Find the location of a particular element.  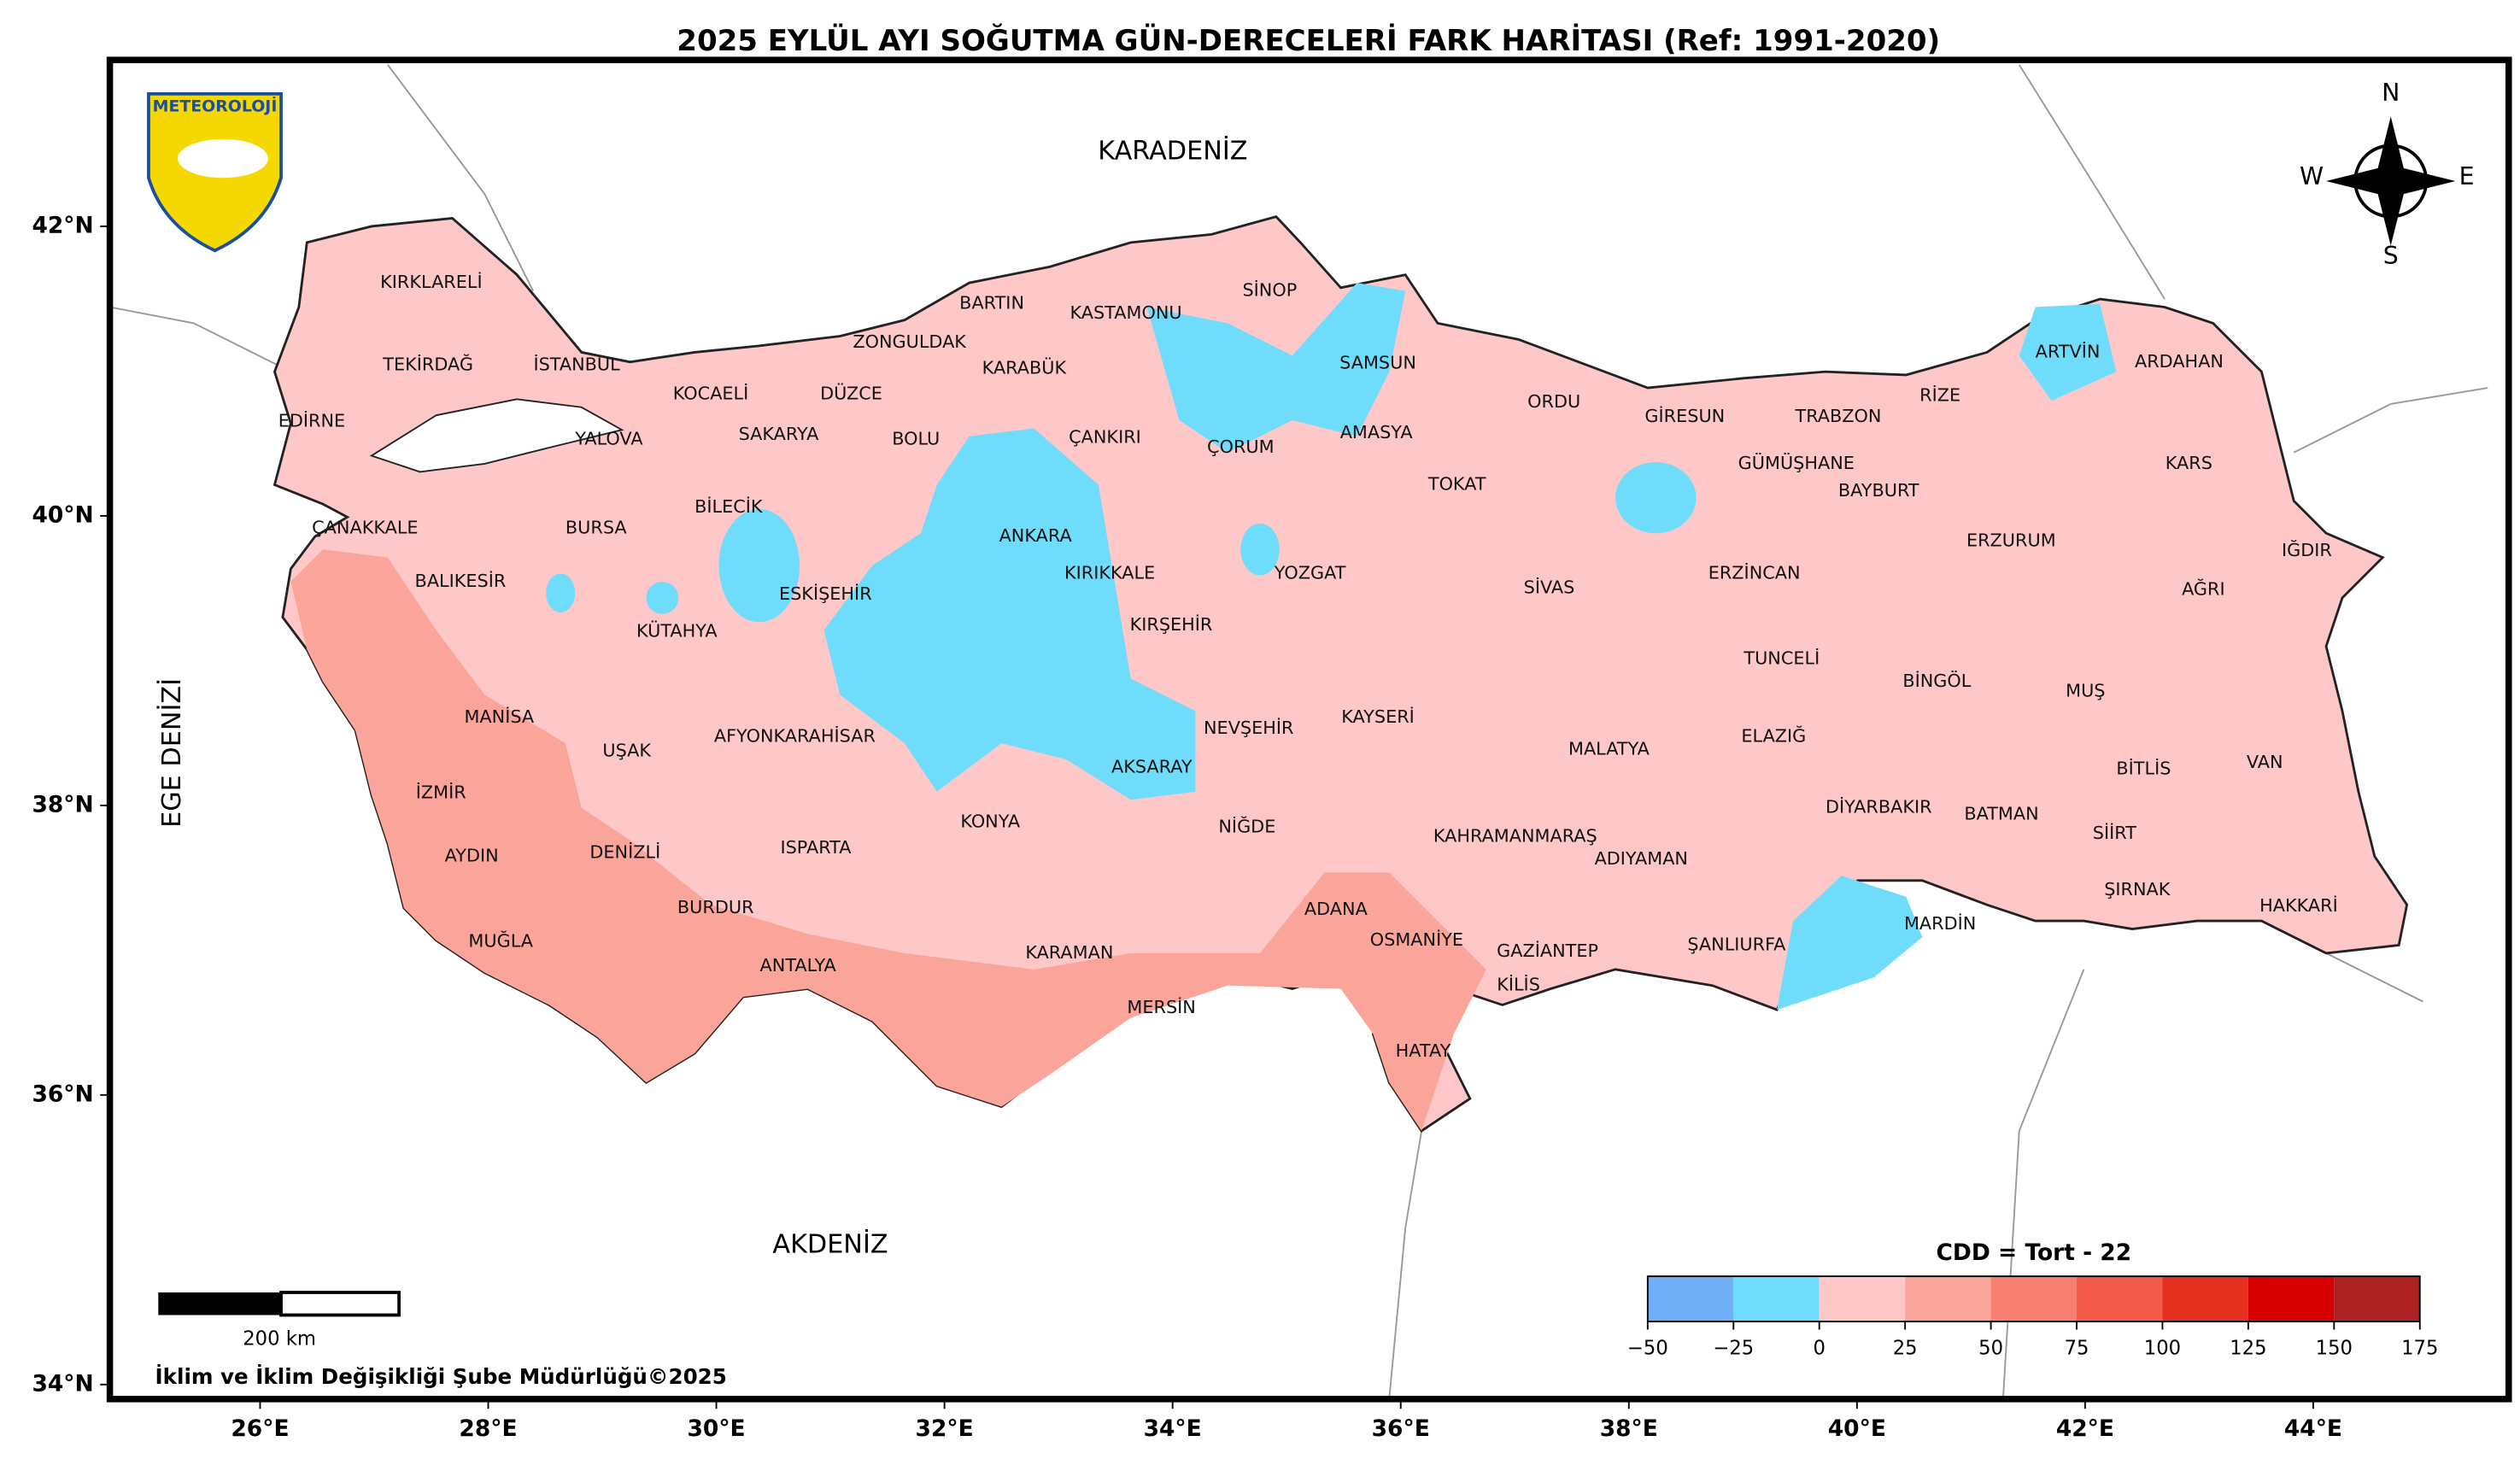

province-label: GÜMÜŞHANE is located at coordinates (1797, 463).